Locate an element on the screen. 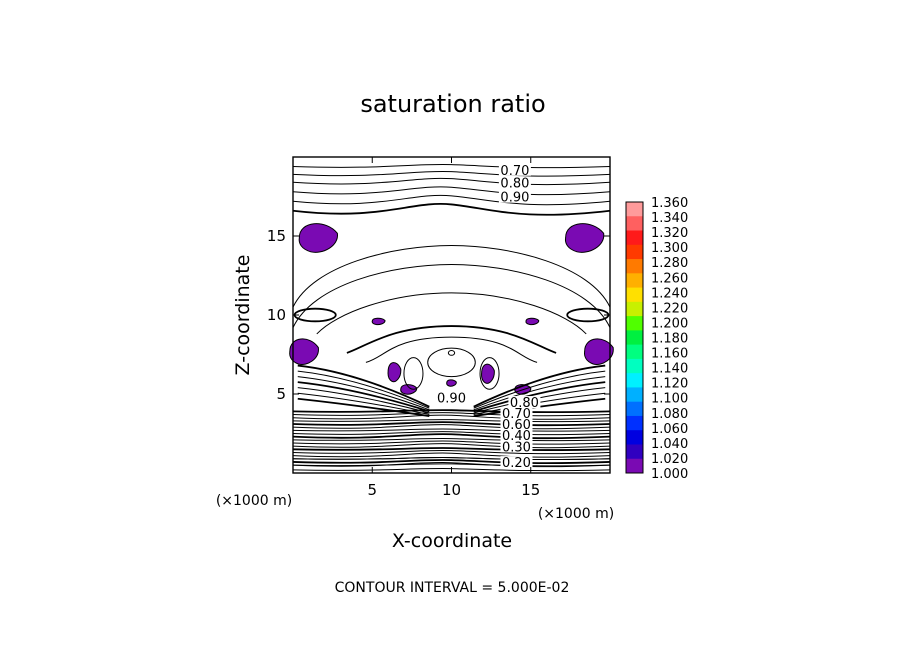 This screenshot has height=654, width=904. colorbar-label: 1.300 is located at coordinates (669, 248).